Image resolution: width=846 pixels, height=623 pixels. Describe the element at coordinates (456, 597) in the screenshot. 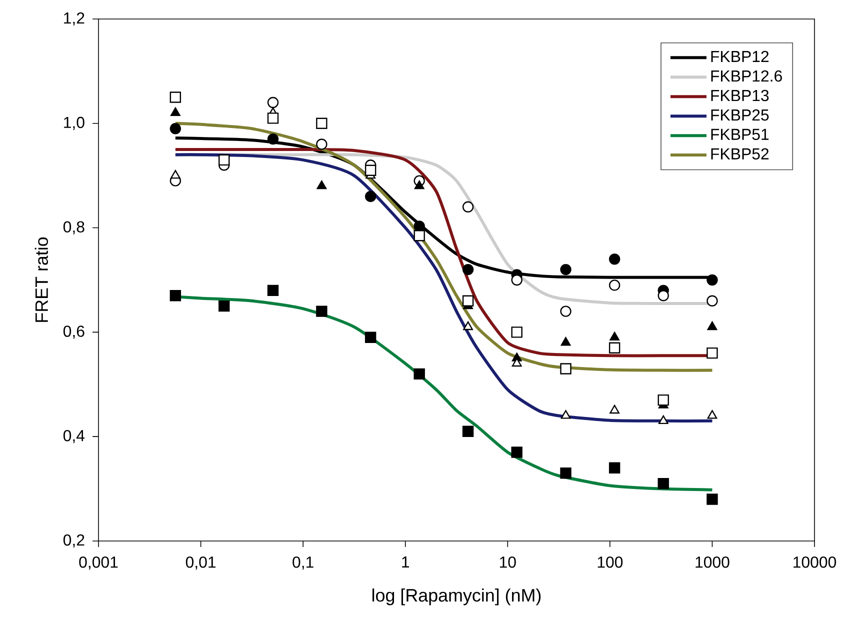

I see `x-axis-title: log [Rapamycin] (nM)` at that location.